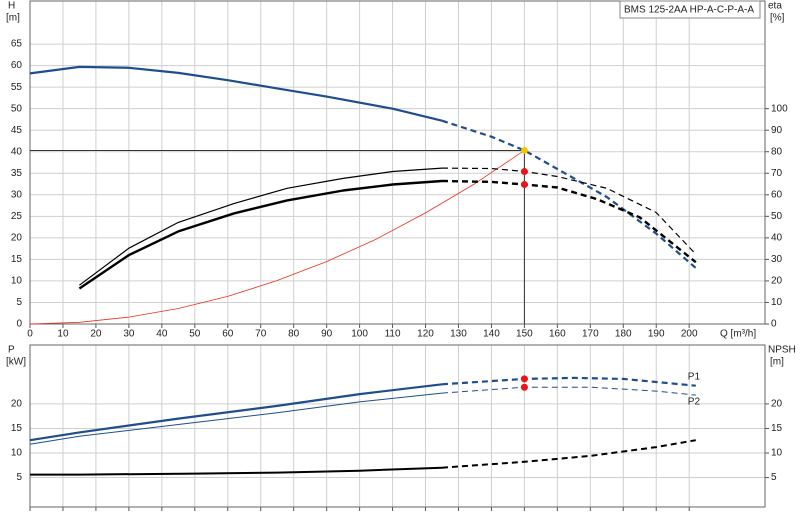 Image resolution: width=800 pixels, height=520 pixels. What do you see at coordinates (17, 44) in the screenshot?
I see `y-tick-label: 65` at bounding box center [17, 44].